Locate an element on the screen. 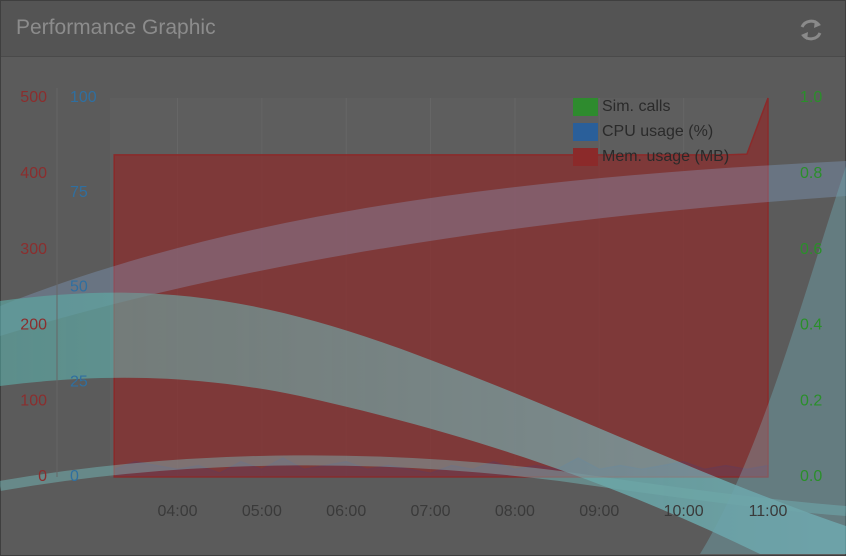 The image size is (846, 556). legend: Sim. calls CPU usage (%) Mem. usage (MB) is located at coordinates (651, 132).